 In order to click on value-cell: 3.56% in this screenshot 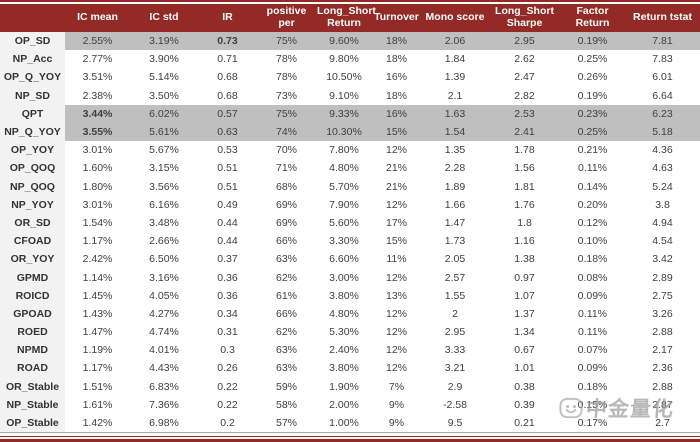, I will do `click(164, 186)`.